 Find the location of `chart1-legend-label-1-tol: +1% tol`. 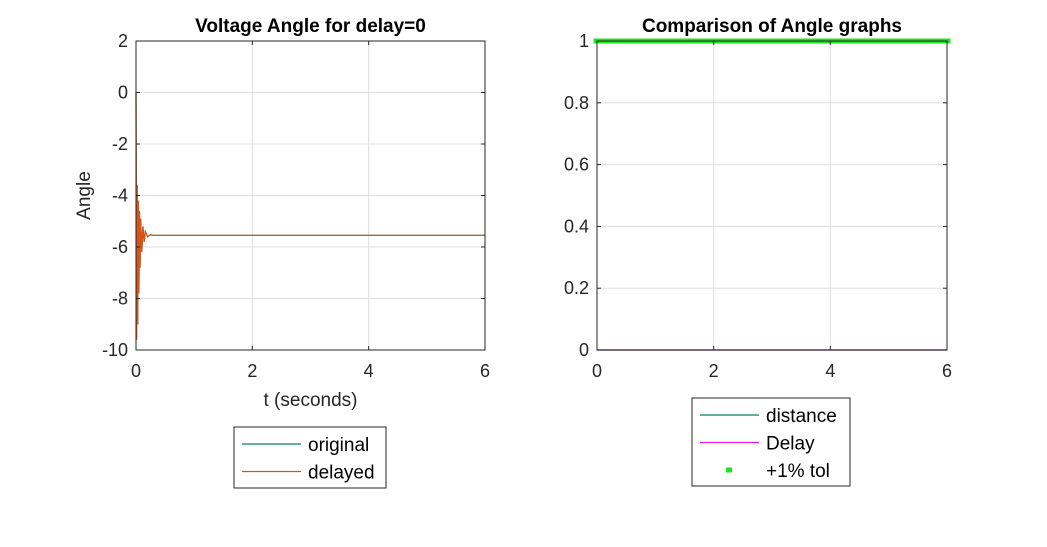

chart1-legend-label-1-tol: +1% tol is located at coordinates (798, 471).